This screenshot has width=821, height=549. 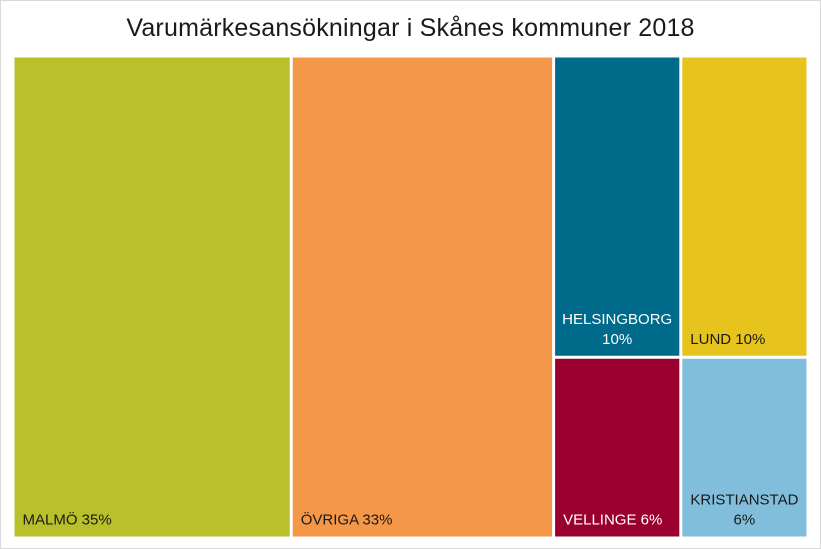 What do you see at coordinates (744, 510) in the screenshot?
I see `treemap-label-kristianstad: KRISTIANSTAD 6%` at bounding box center [744, 510].